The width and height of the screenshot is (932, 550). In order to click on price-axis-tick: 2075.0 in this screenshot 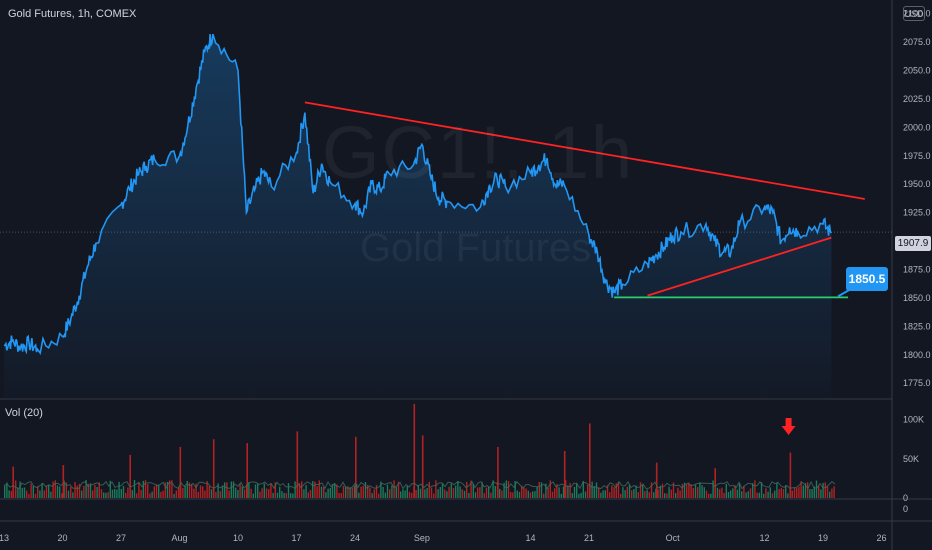, I will do `click(917, 42)`.